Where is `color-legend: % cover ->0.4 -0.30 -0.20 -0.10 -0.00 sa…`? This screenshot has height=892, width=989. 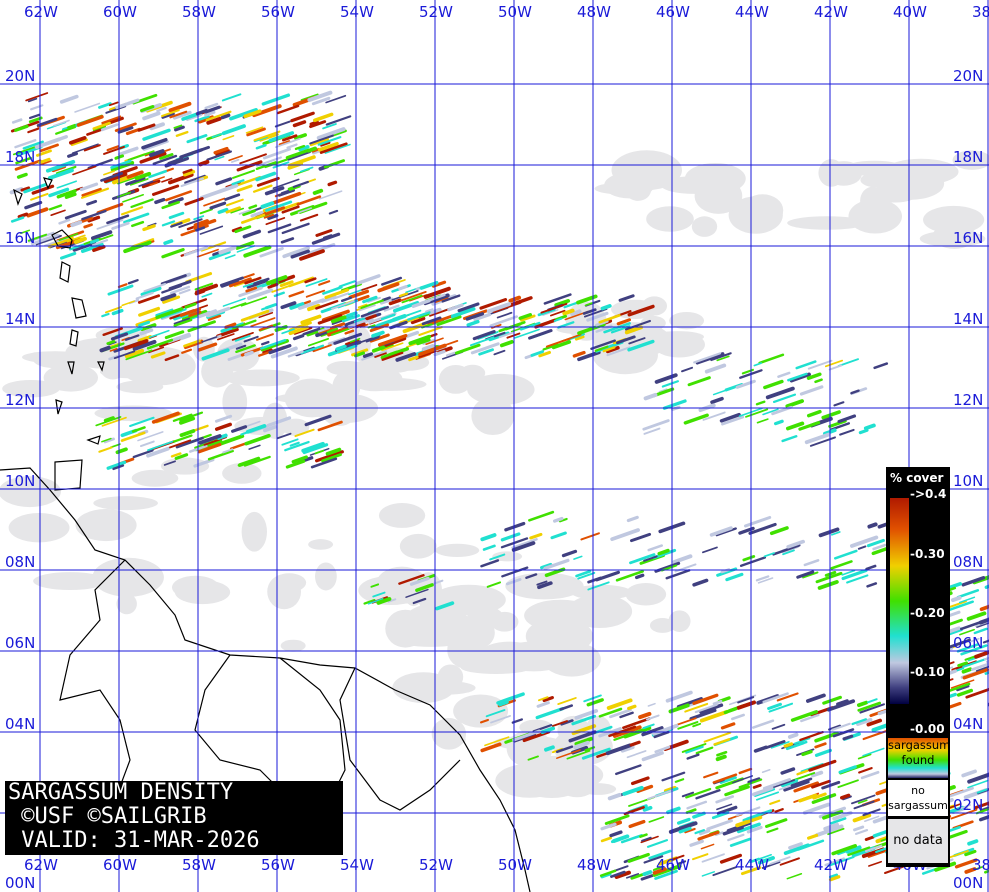
color-legend: % cover ->0.4 -0.30 -0.20 -0.10 -0.00 sa… is located at coordinates (918, 667).